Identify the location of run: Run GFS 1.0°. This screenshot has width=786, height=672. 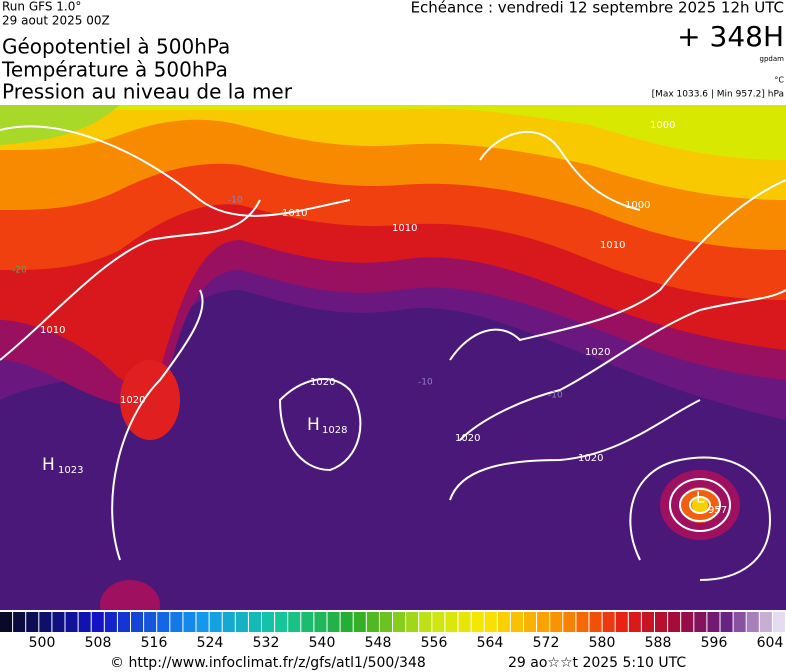
(41, 7).